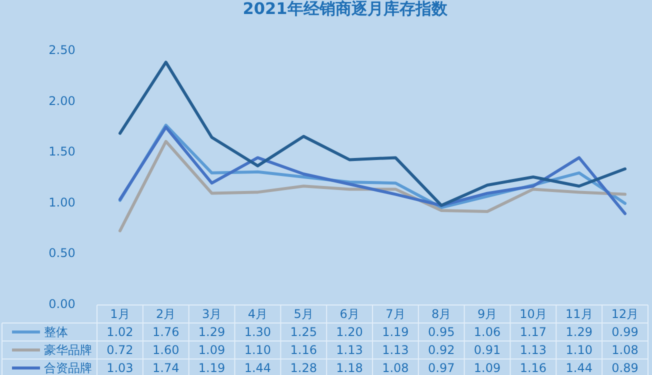 The image size is (652, 375). I want to click on y-tick-label: 0.50, so click(62, 253).